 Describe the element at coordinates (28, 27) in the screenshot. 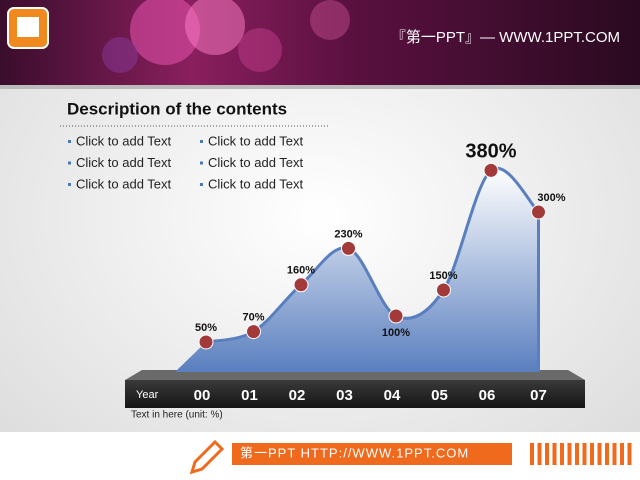

I see `app-icon-glyph` at that location.